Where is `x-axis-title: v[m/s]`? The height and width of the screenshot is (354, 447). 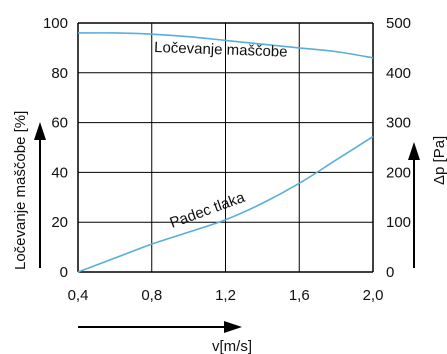
x-axis-title: v[m/s] is located at coordinates (232, 346).